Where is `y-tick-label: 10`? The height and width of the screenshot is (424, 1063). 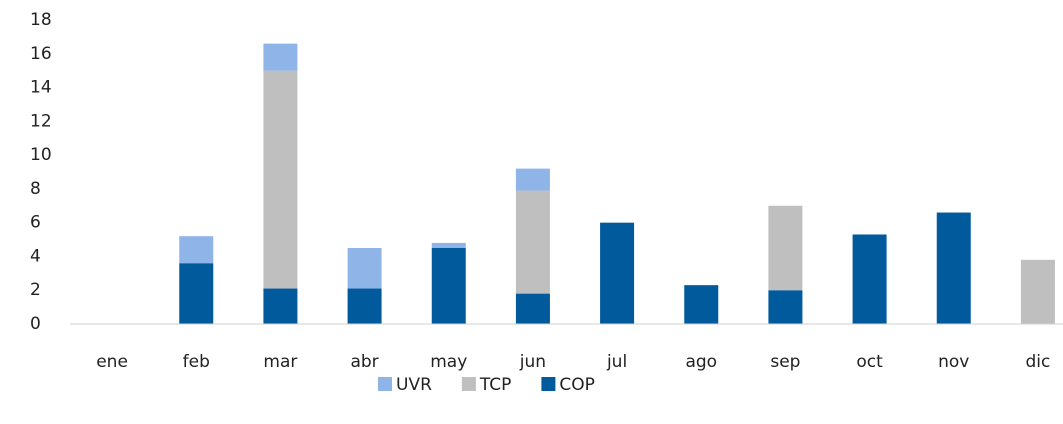 y-tick-label: 10 is located at coordinates (41, 155).